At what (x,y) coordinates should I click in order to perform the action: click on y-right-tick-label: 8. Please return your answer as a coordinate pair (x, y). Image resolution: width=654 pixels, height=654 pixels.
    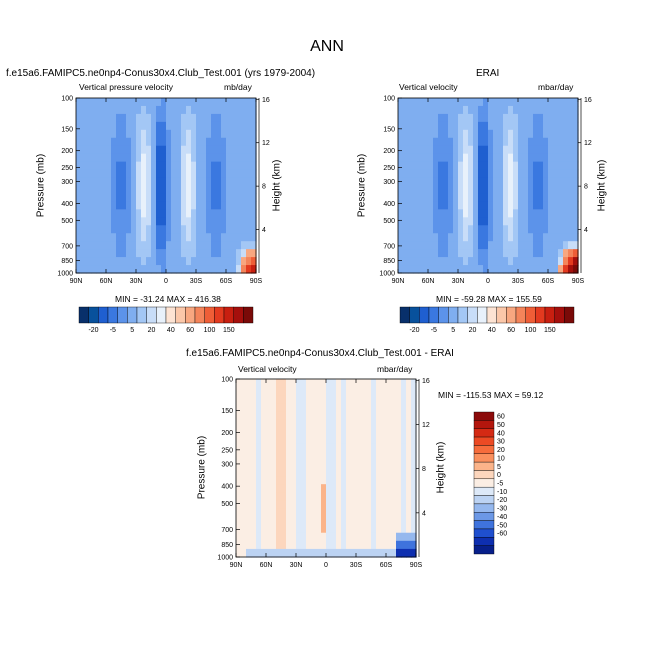
    Looking at the image, I should click on (586, 187).